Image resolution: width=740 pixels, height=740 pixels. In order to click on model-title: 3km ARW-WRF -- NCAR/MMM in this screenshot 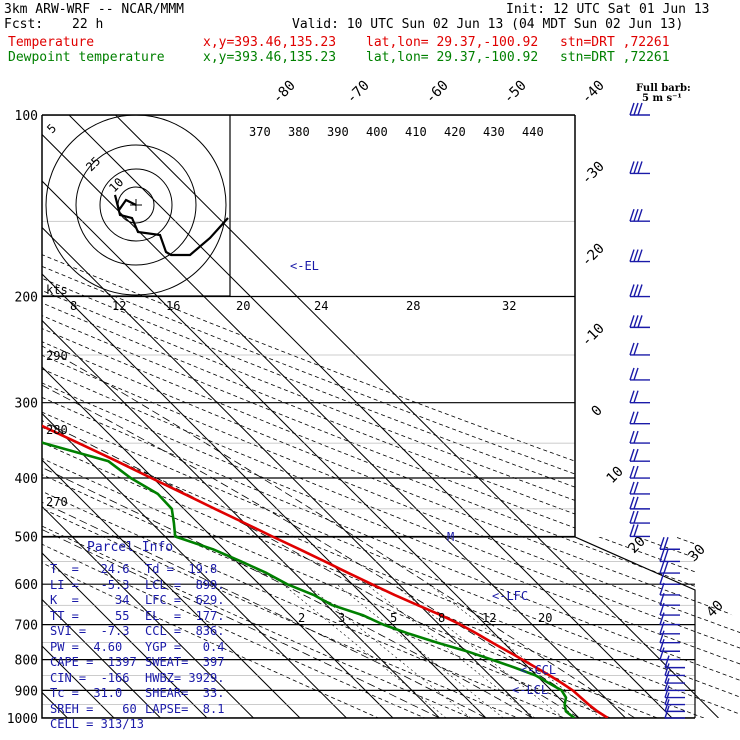, I will do `click(94, 9)`.